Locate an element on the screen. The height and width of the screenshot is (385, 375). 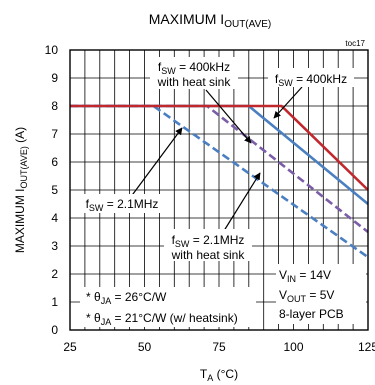
annotation-text: 8-layer PCB is located at coordinates (311, 314).